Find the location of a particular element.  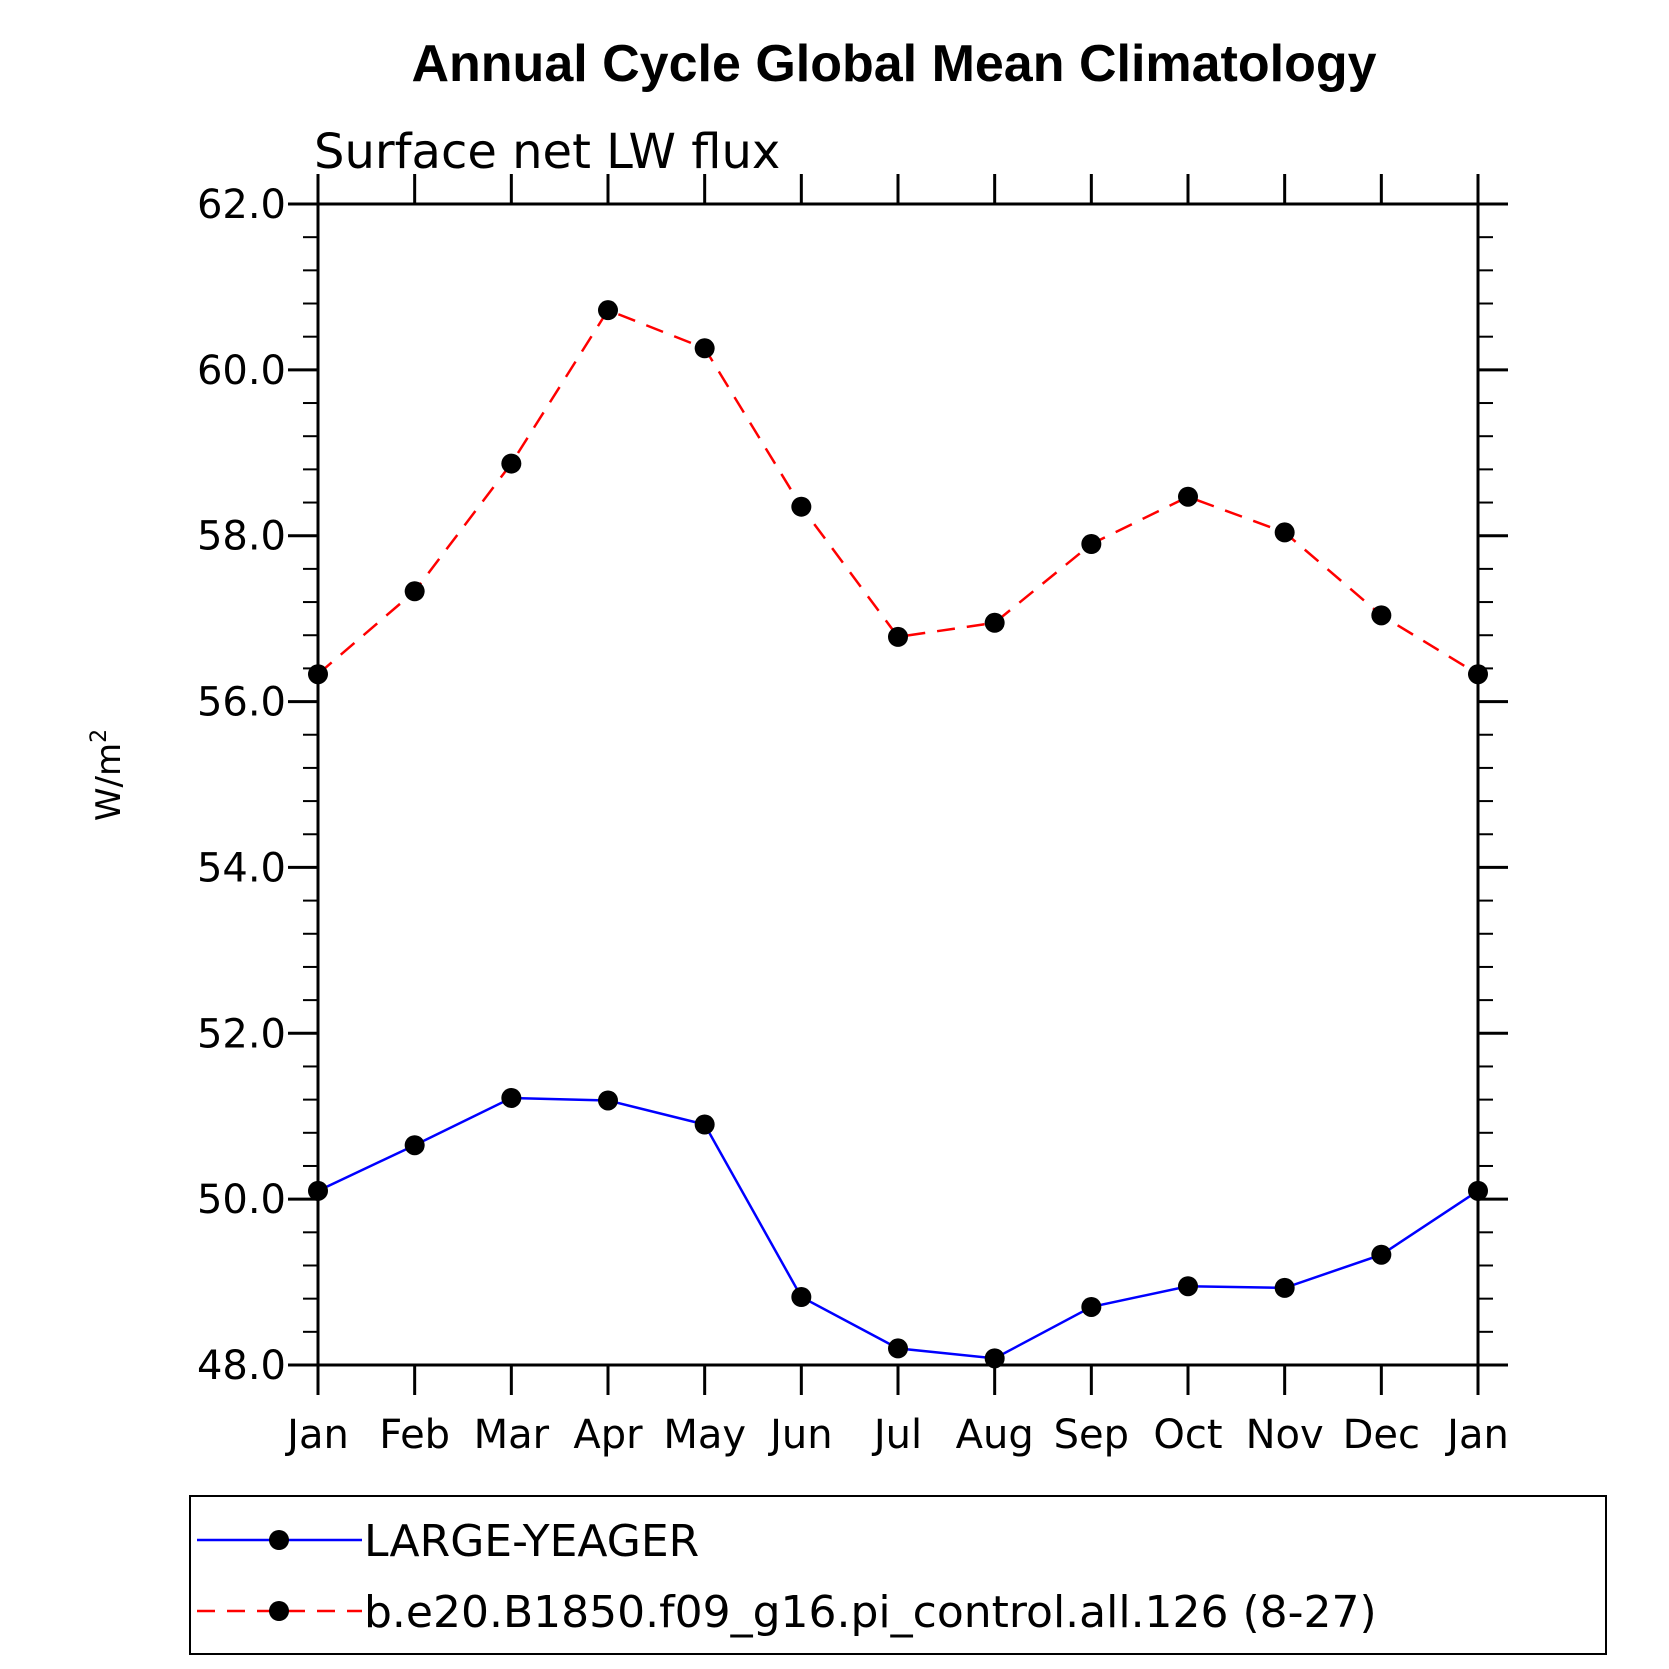

x-tick-label: Oct is located at coordinates (1187, 1435).